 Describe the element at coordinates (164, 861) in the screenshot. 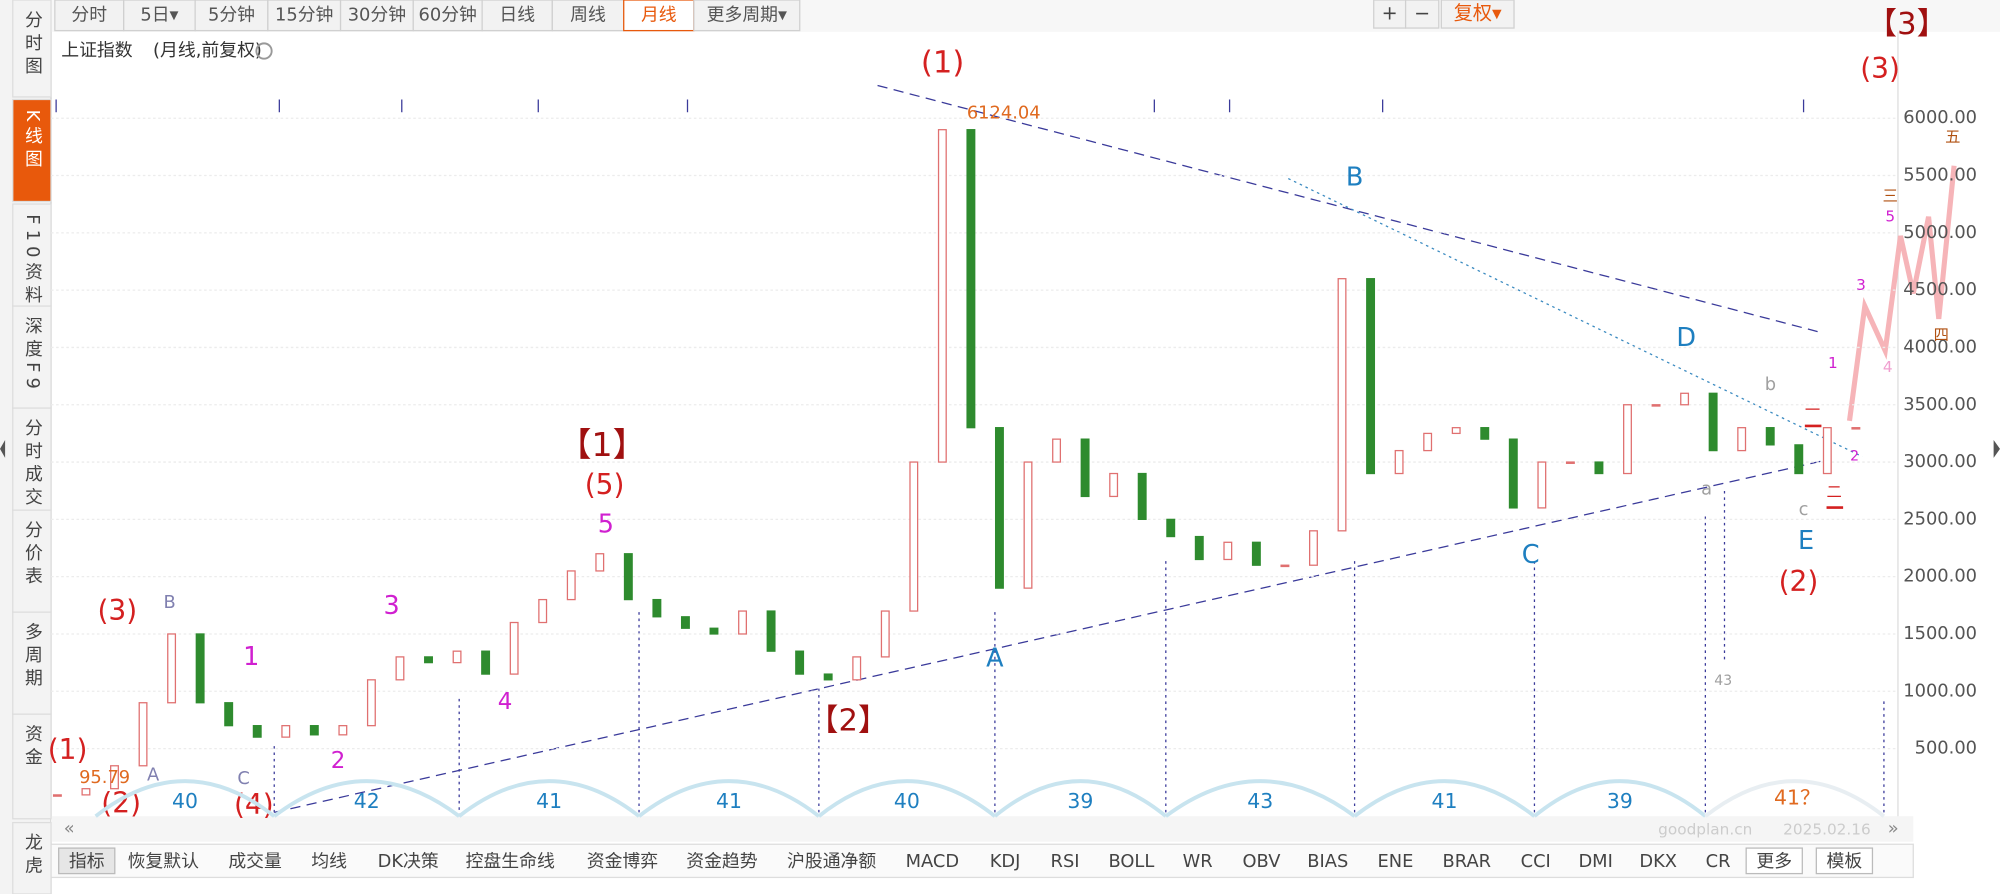

I see `indicator-tab: 恢复默认` at that location.